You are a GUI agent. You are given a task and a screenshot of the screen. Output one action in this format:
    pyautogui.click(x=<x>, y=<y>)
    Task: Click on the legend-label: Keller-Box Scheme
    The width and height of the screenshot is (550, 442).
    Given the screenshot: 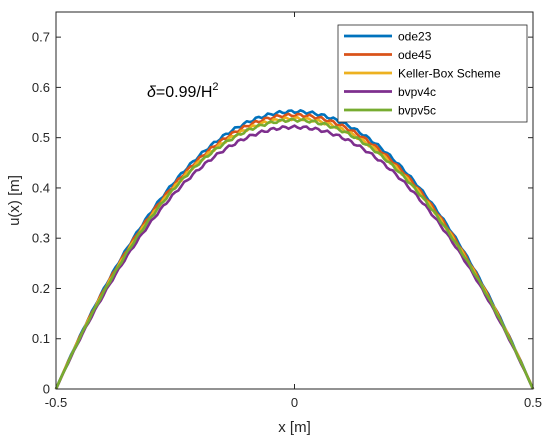 What is the action you would take?
    pyautogui.click(x=449, y=74)
    